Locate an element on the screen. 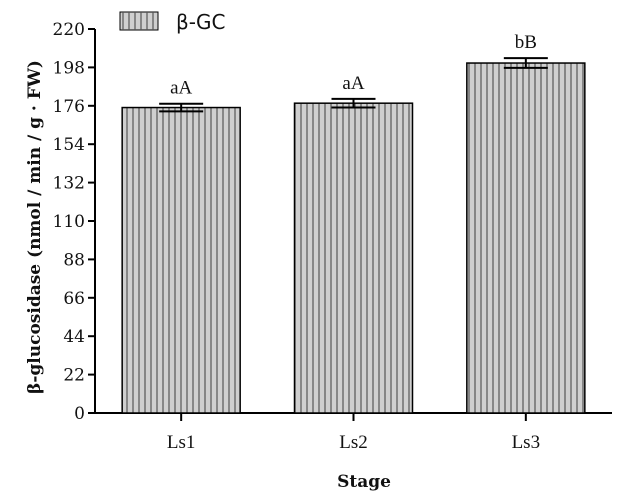 The height and width of the screenshot is (493, 642). y-tick-label: 220 is located at coordinates (69, 30).